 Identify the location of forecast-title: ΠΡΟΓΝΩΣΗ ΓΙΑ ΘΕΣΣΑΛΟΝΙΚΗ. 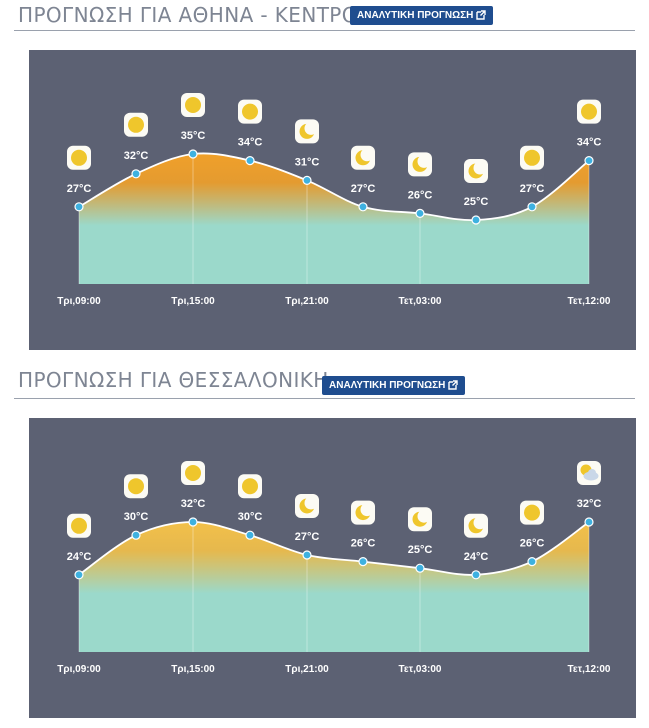
(173, 380).